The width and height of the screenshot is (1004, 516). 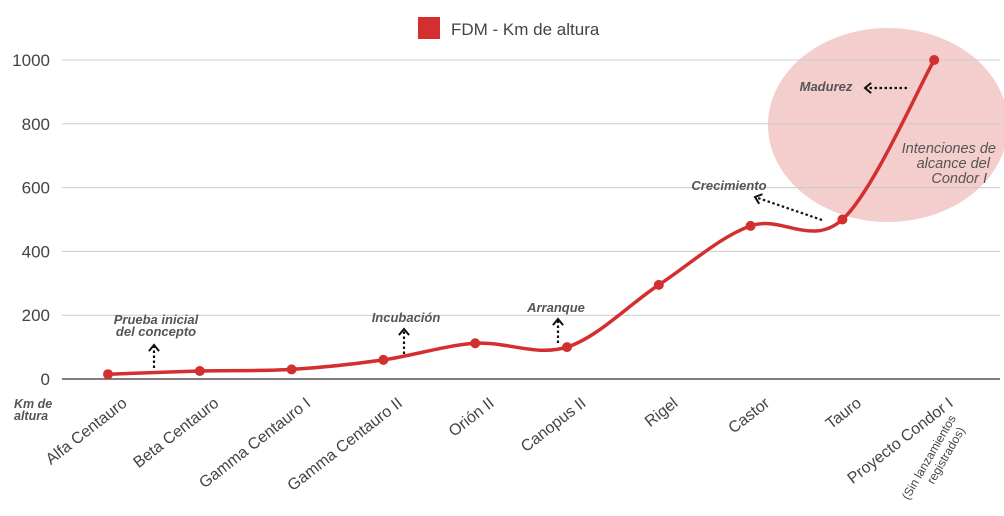 I want to click on highlight-line3: Condor I, so click(x=959, y=179).